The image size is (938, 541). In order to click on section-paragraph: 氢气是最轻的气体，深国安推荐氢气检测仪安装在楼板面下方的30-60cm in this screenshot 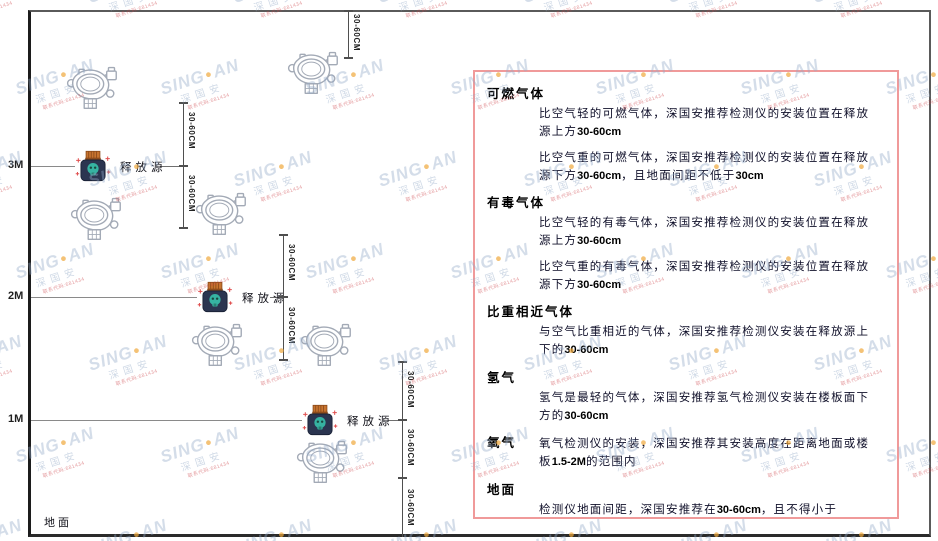, I will do `click(704, 406)`.